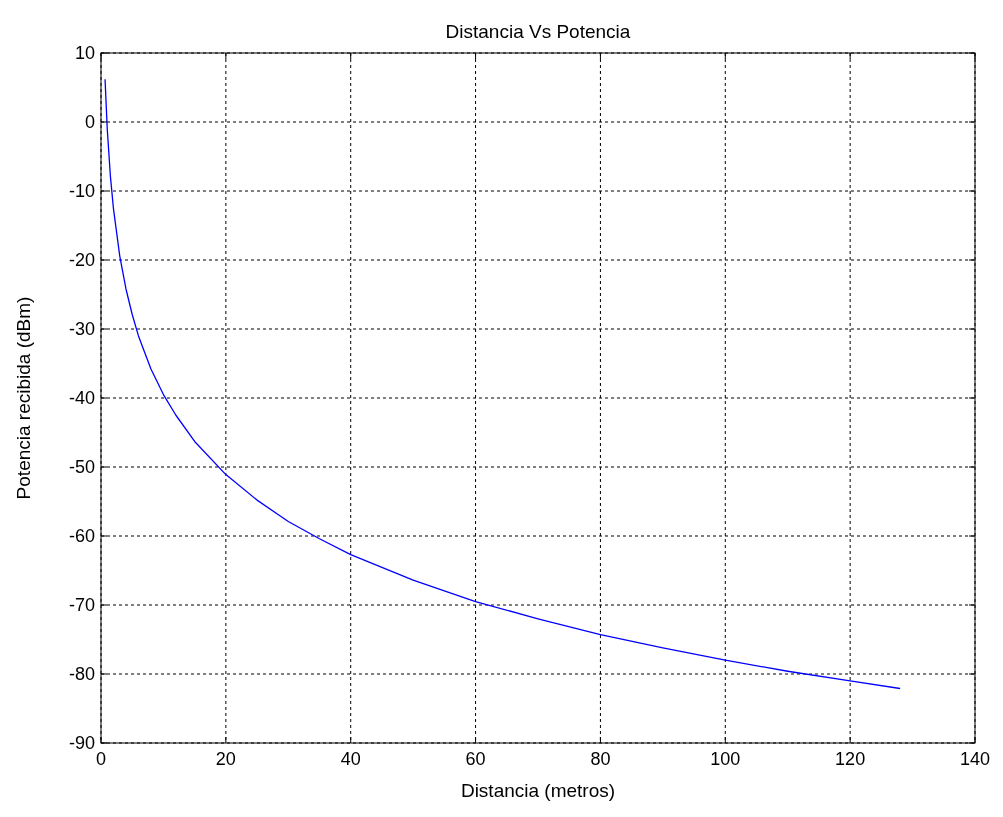 The height and width of the screenshot is (817, 1003). What do you see at coordinates (538, 31) in the screenshot?
I see `chart-title: Distancia Vs Potencia` at bounding box center [538, 31].